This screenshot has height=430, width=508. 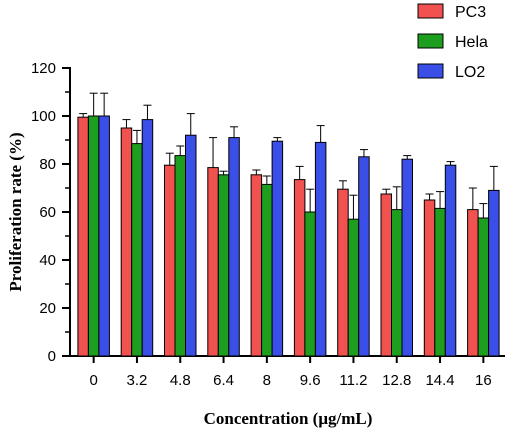 What do you see at coordinates (450, 260) in the screenshot?
I see `bar-lo2-14.4` at bounding box center [450, 260].